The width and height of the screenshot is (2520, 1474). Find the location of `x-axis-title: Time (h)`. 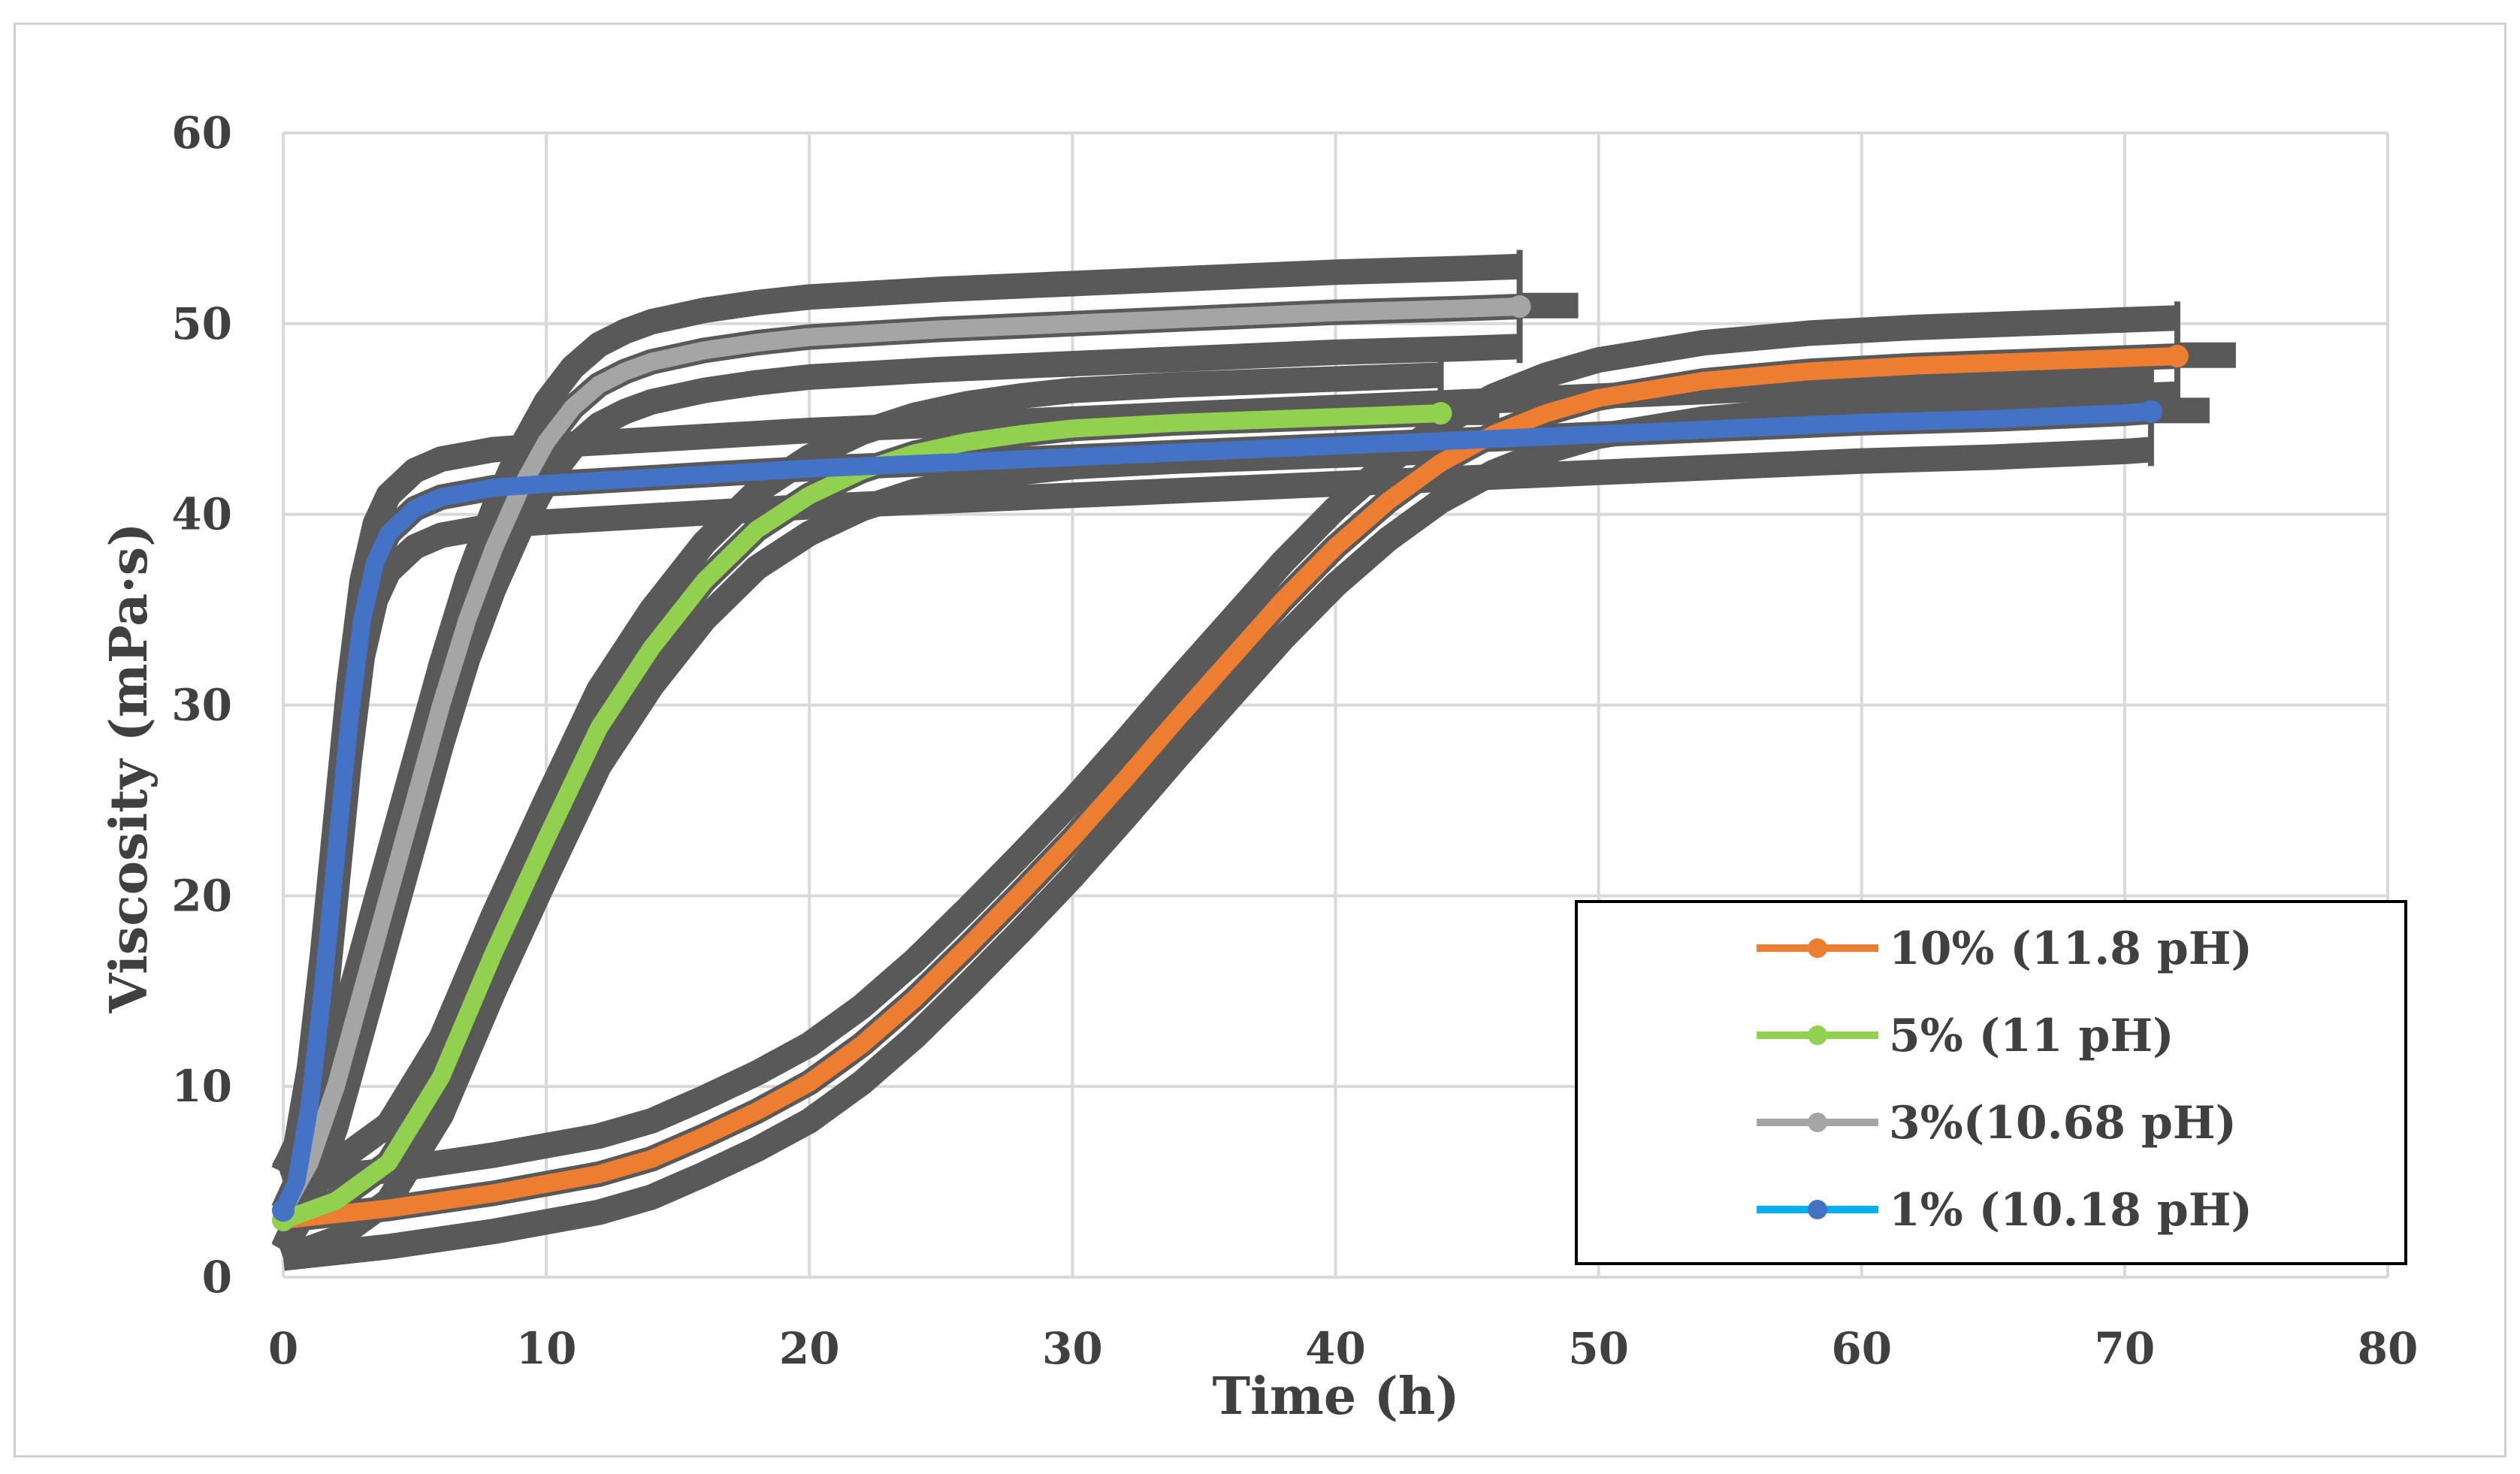

x-axis-title: Time (h) is located at coordinates (1335, 1397).